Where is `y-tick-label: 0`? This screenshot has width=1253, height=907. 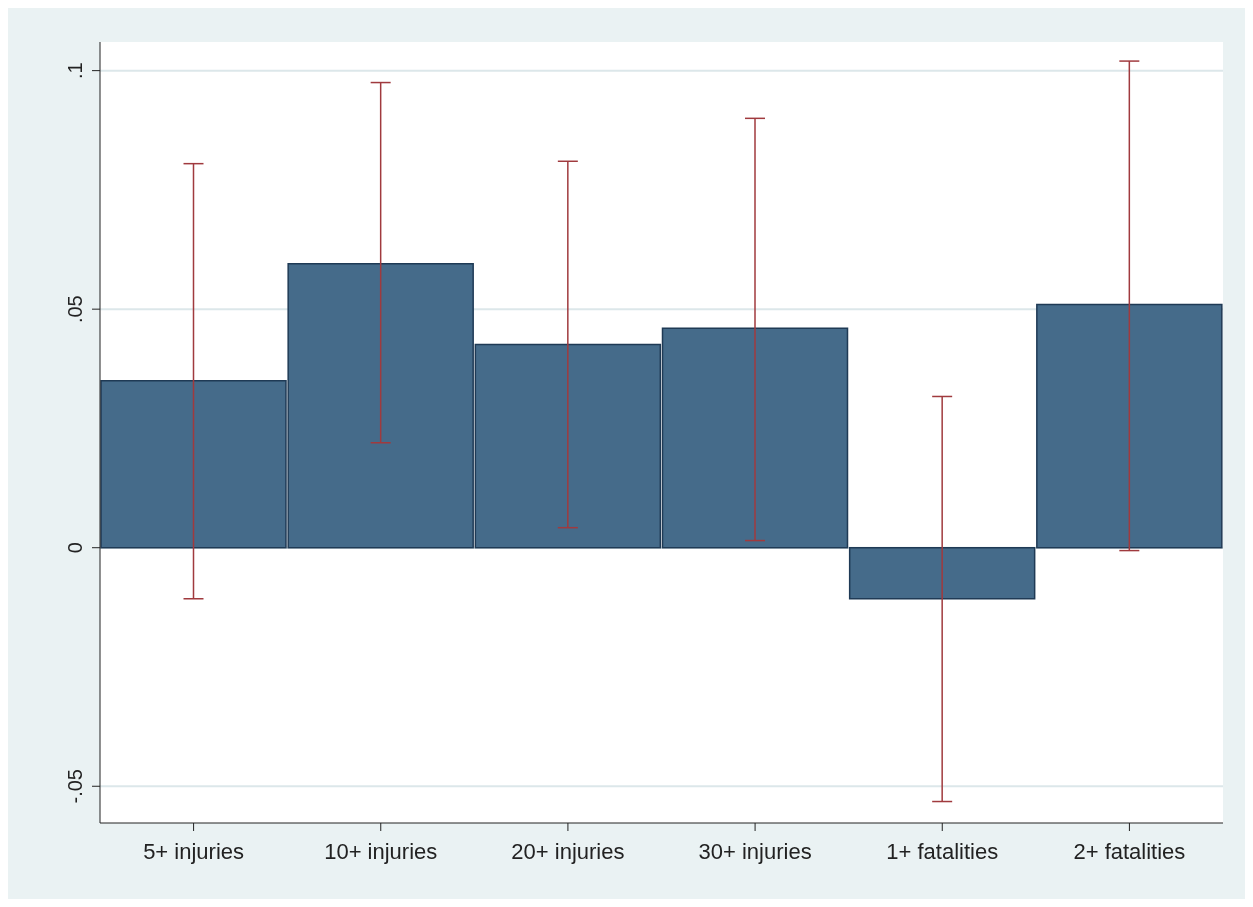
y-tick-label: 0 is located at coordinates (75, 548).